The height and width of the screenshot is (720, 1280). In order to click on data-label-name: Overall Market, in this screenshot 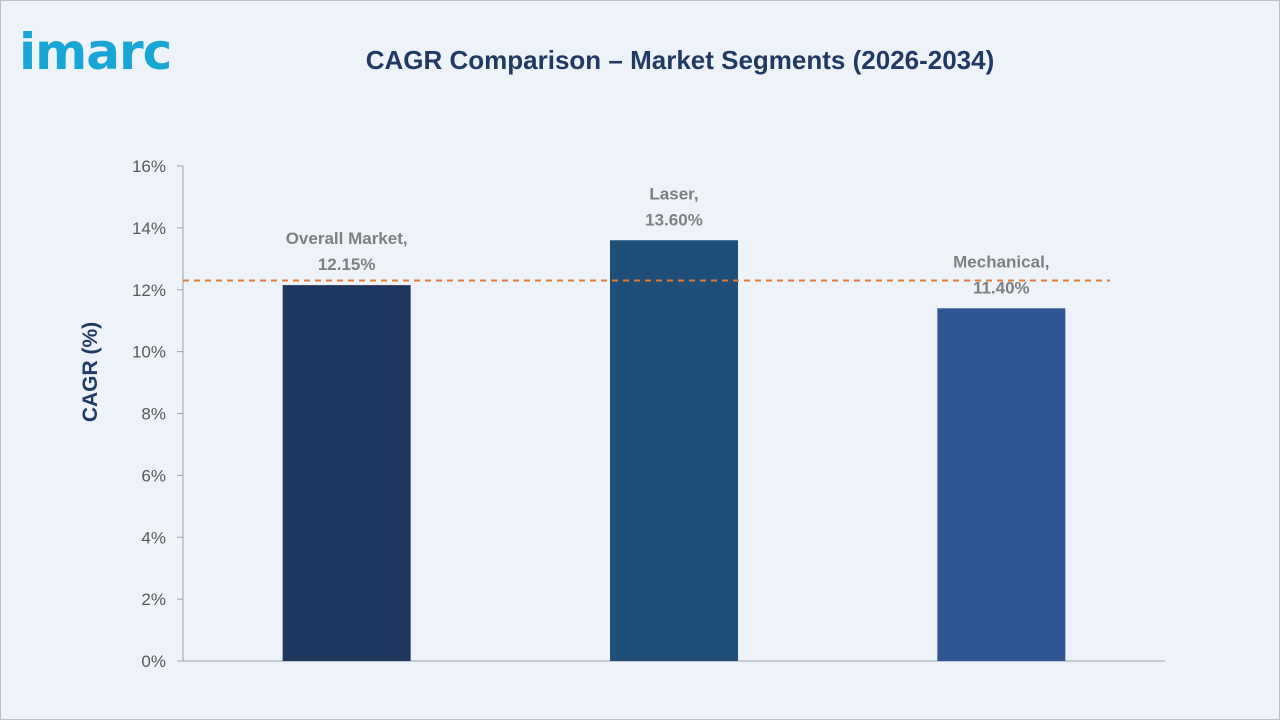, I will do `click(347, 238)`.